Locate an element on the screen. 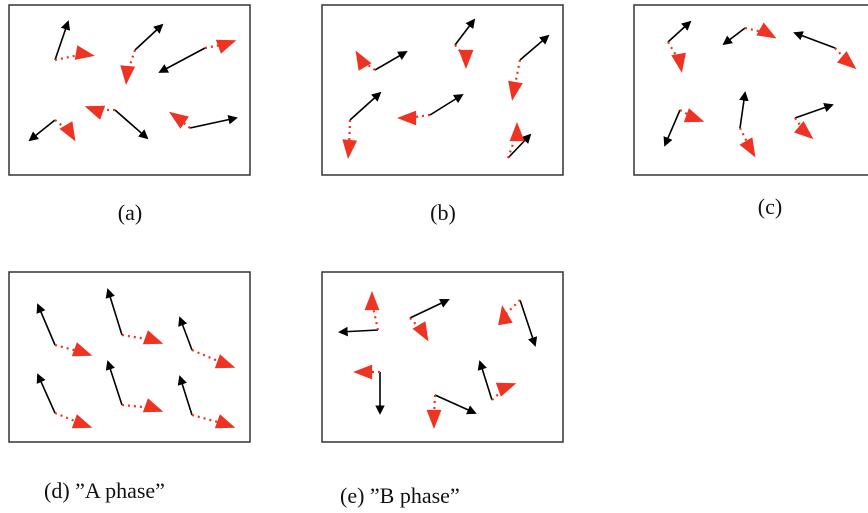 This screenshot has width=868, height=513. panel-c-caption: (c) is located at coordinates (770, 206).